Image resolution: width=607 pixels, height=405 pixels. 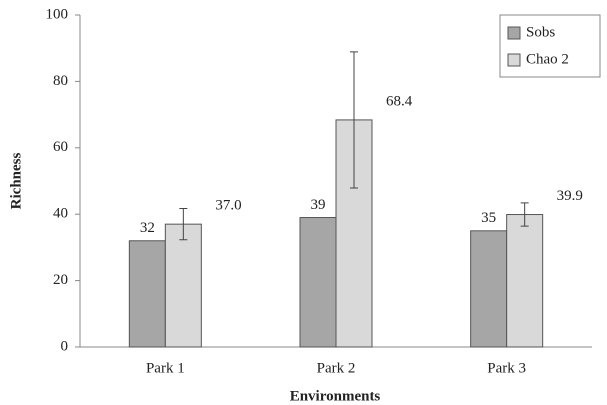 What do you see at coordinates (60, 214) in the screenshot?
I see `y-tick-label: 40` at bounding box center [60, 214].